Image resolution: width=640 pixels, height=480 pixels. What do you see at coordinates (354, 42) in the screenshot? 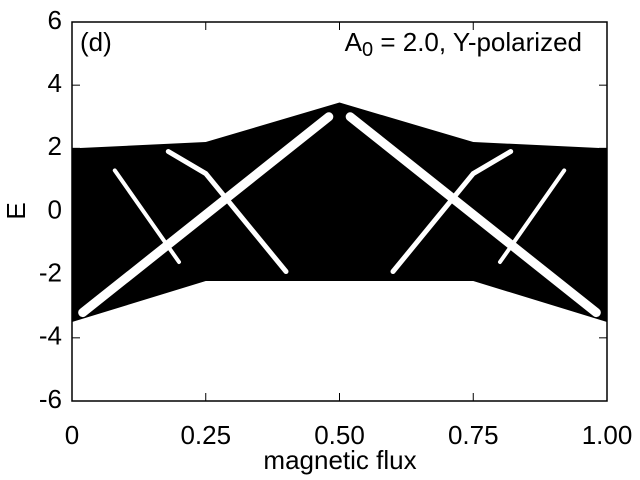
I see `title-base: A` at bounding box center [354, 42].